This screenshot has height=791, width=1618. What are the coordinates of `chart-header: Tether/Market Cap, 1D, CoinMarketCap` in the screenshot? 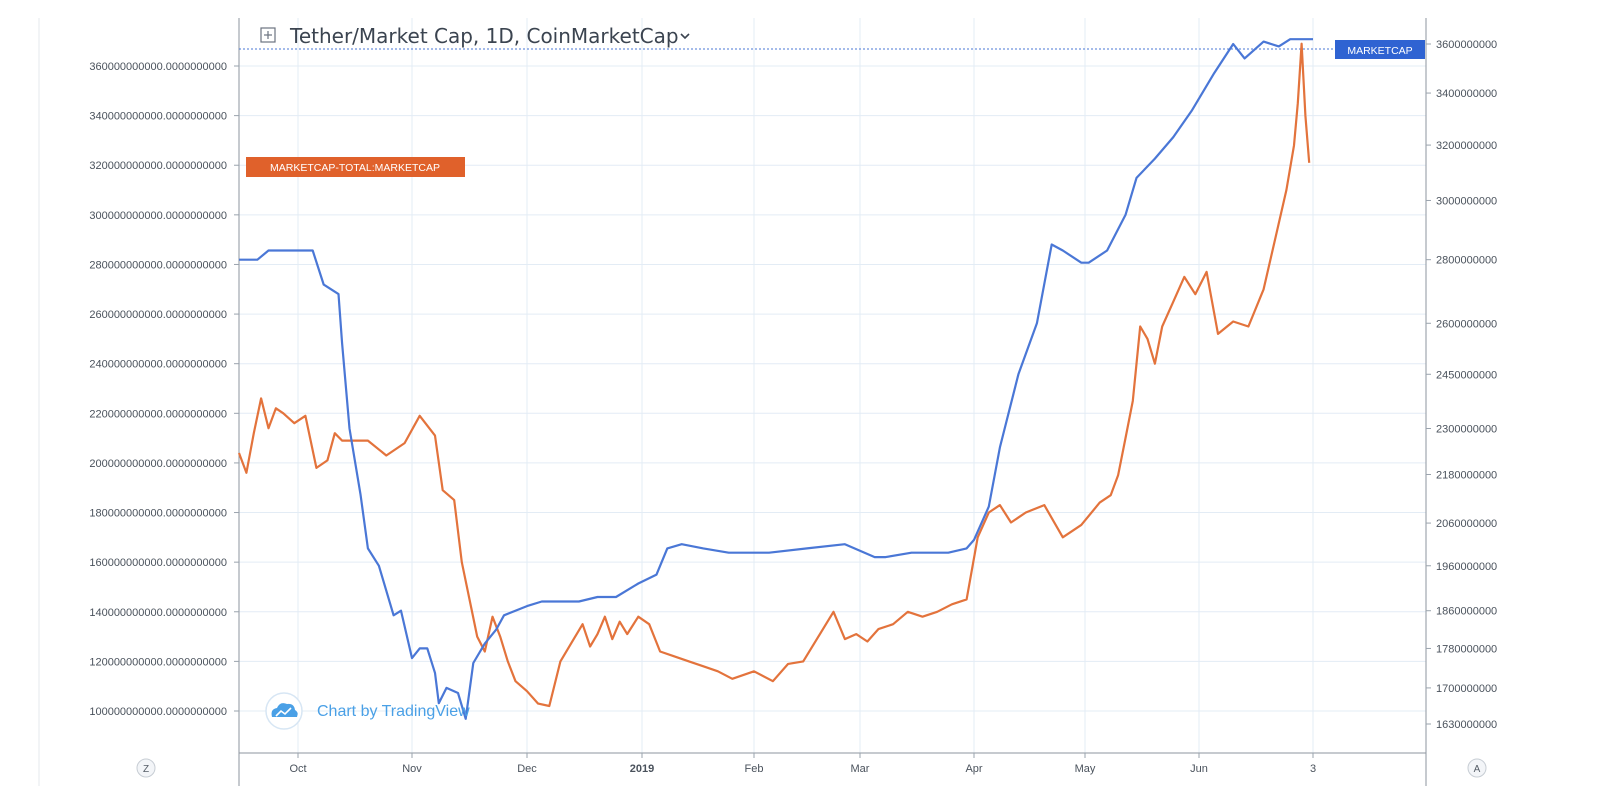 It's located at (475, 36).